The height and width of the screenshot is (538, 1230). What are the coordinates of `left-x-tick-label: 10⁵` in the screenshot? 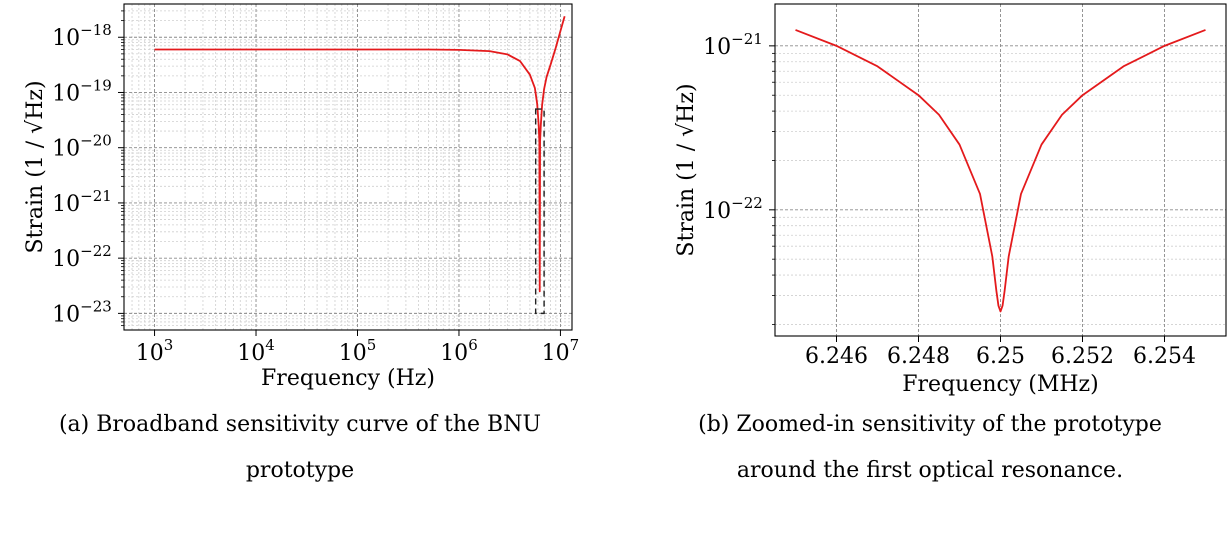 It's located at (358, 351).